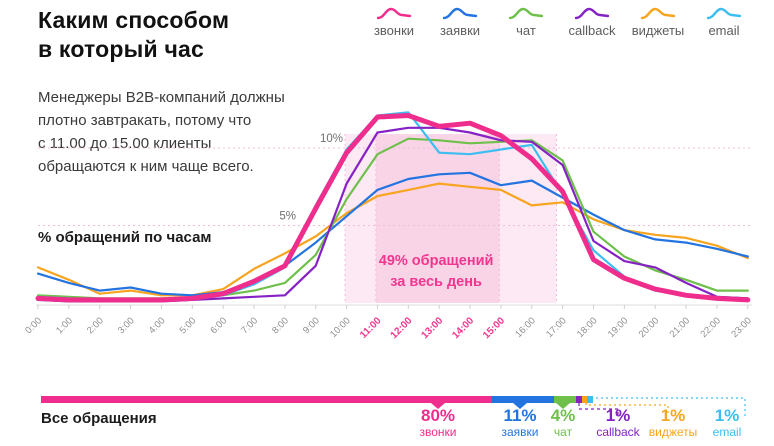 The height and width of the screenshot is (446, 774). I want to click on x-axis-label: 1:00, so click(64, 325).